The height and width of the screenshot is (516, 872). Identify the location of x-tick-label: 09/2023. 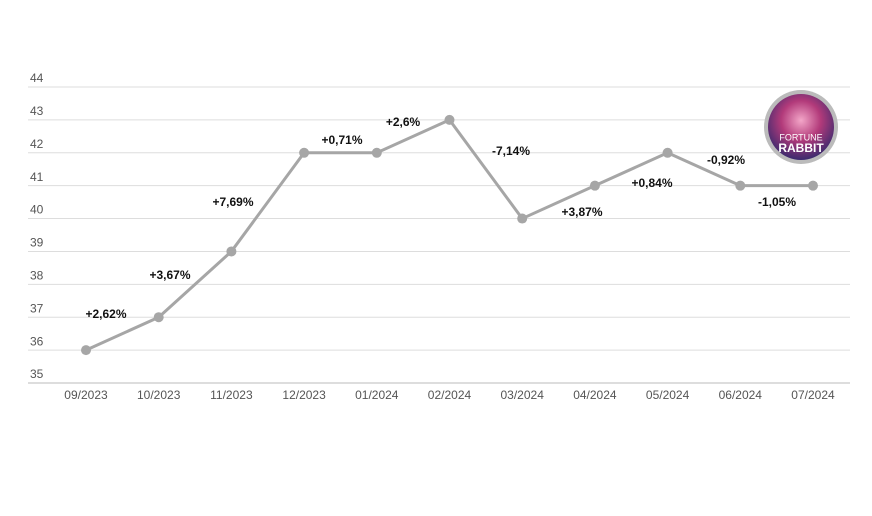
(86, 395).